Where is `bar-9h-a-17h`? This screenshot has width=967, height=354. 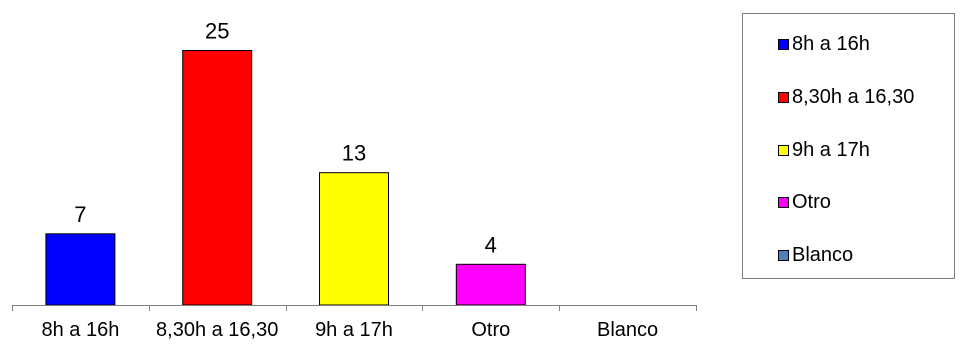 bar-9h-a-17h is located at coordinates (354, 239).